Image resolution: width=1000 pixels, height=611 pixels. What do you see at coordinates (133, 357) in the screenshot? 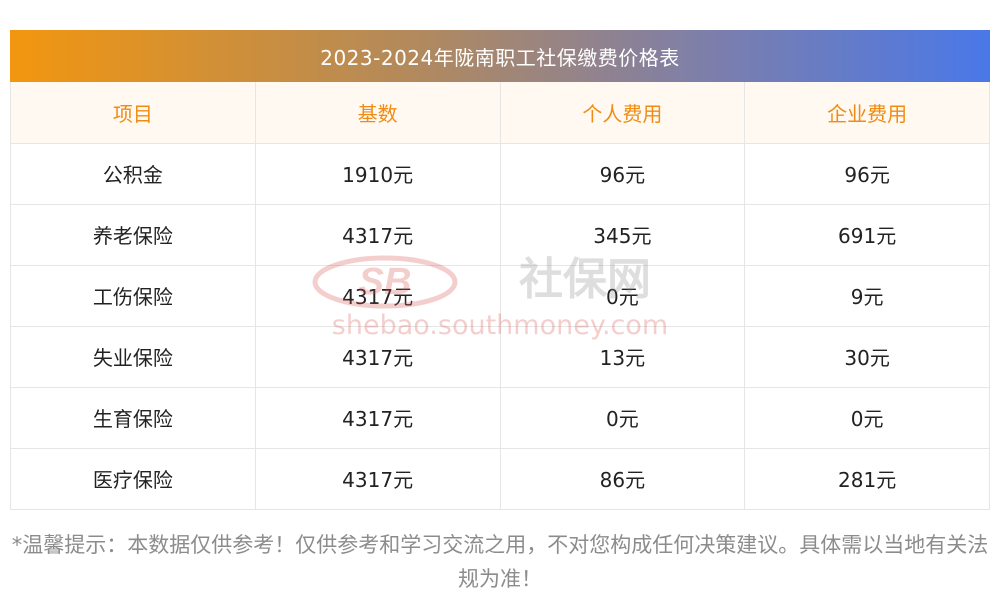
I see `cell-item: 失业保险` at bounding box center [133, 357].